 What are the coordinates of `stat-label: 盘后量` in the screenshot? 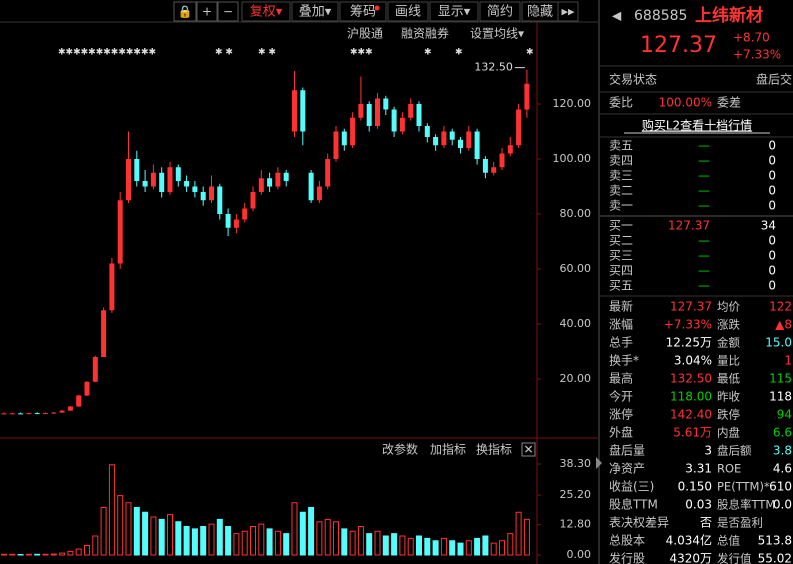 It's located at (627, 450).